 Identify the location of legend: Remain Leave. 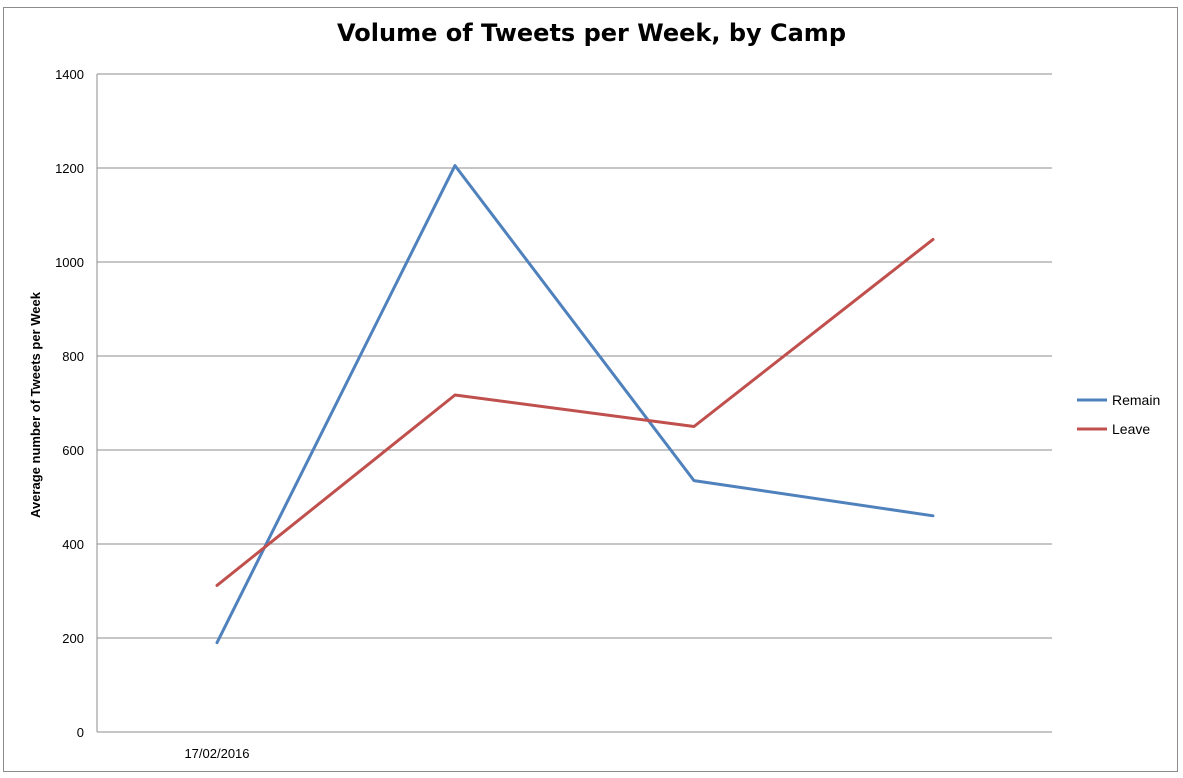
(1118, 414).